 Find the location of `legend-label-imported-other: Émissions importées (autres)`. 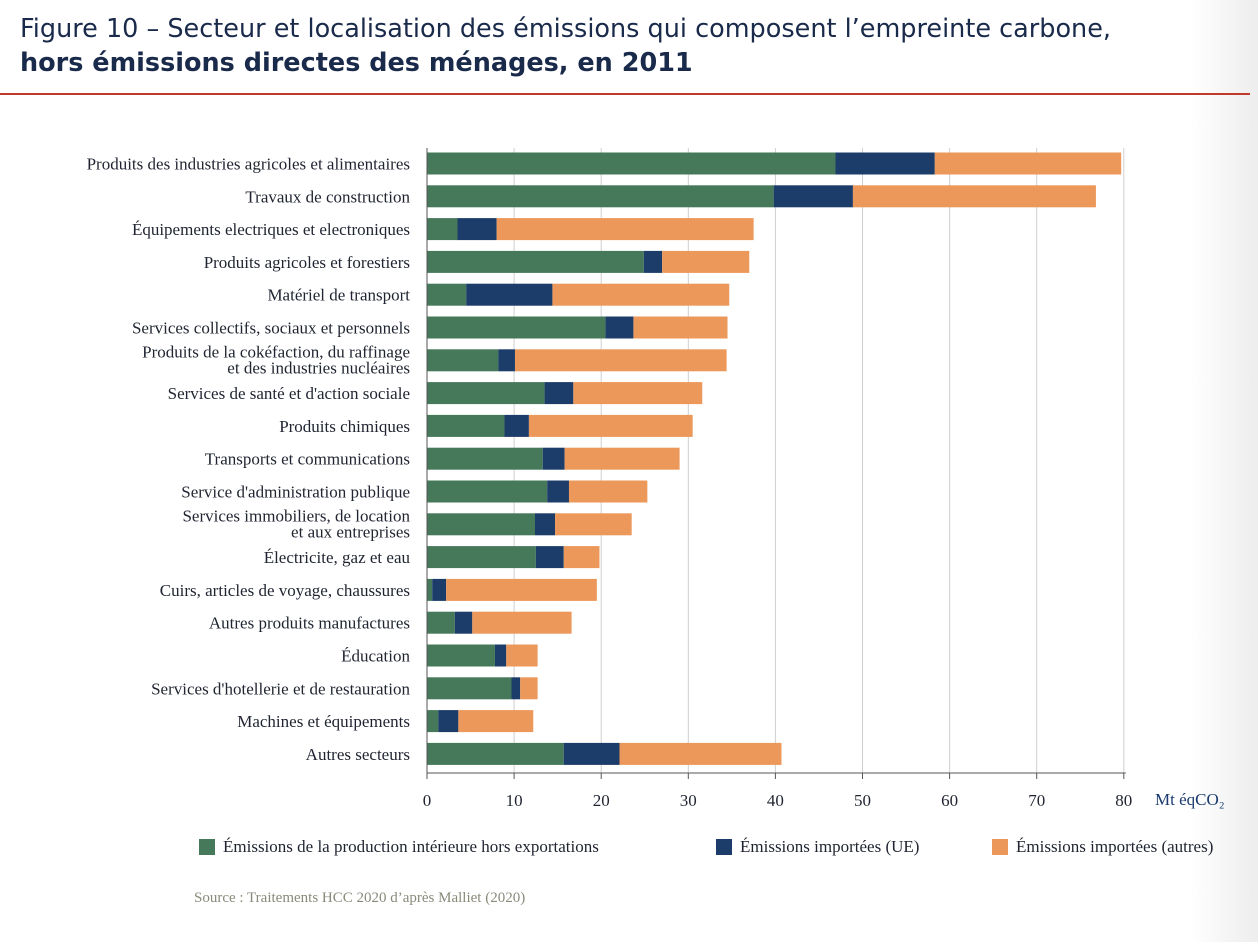

legend-label-imported-other: Émissions importées (autres) is located at coordinates (1115, 846).